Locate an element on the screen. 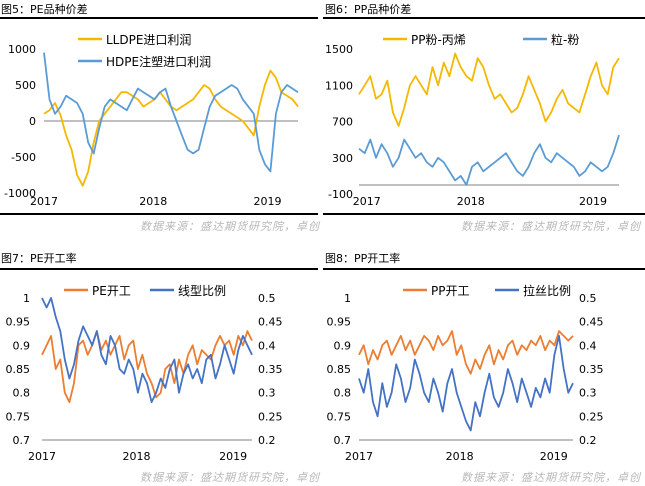 Image resolution: width=645 pixels, height=486 pixels. chart-caption: 图5：PE品种价差 is located at coordinates (44, 9).